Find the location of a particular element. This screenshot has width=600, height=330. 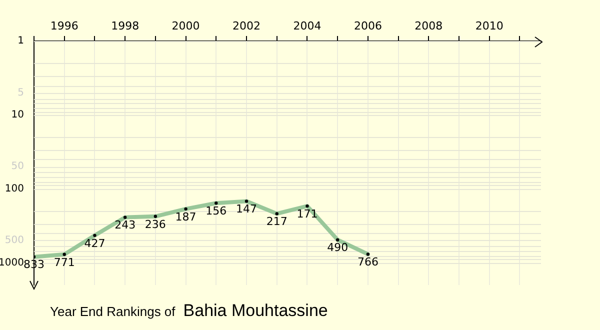

data-label: 217 is located at coordinates (277, 221).